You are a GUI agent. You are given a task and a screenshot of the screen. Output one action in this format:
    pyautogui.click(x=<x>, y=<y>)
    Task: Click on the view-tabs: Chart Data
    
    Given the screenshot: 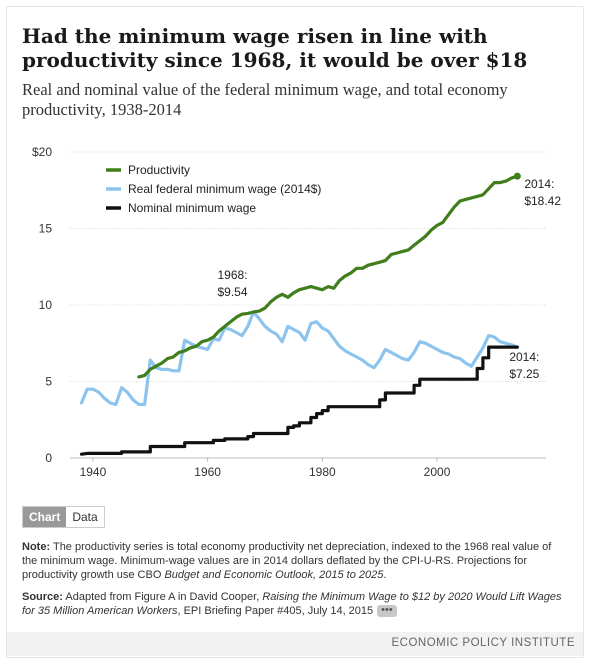 What is the action you would take?
    pyautogui.click(x=63, y=517)
    